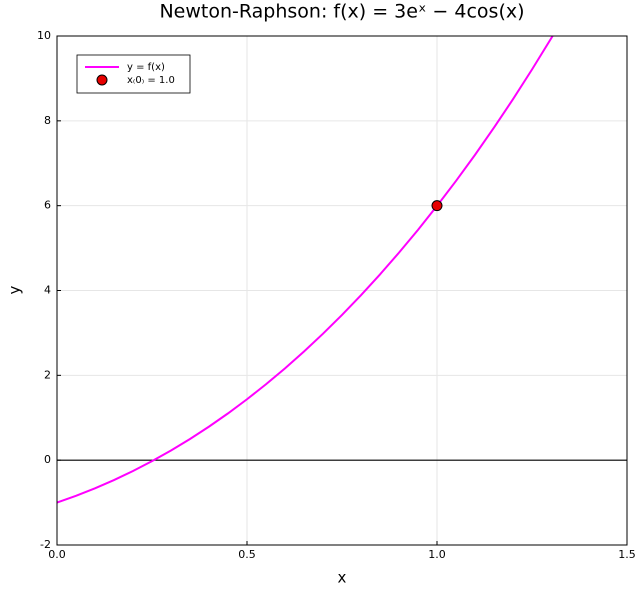 The image size is (640, 600). What do you see at coordinates (45, 544) in the screenshot?
I see `y-tick-label: -2` at bounding box center [45, 544].